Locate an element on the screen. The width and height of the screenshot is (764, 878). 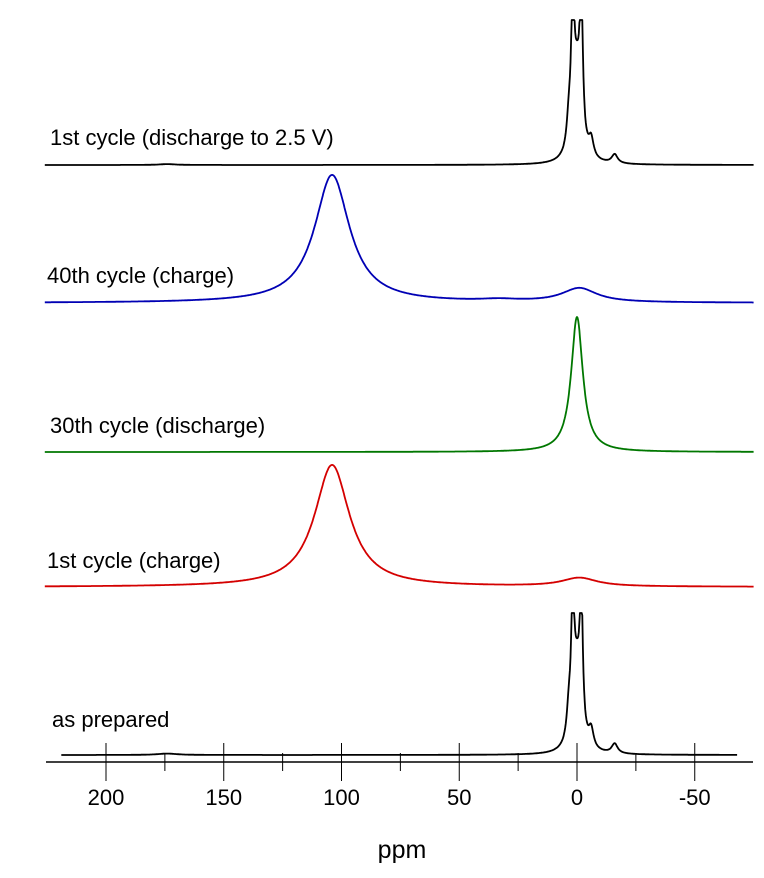
x-axis: 200 150 100 50 0 -50 ppm is located at coordinates (399, 803).